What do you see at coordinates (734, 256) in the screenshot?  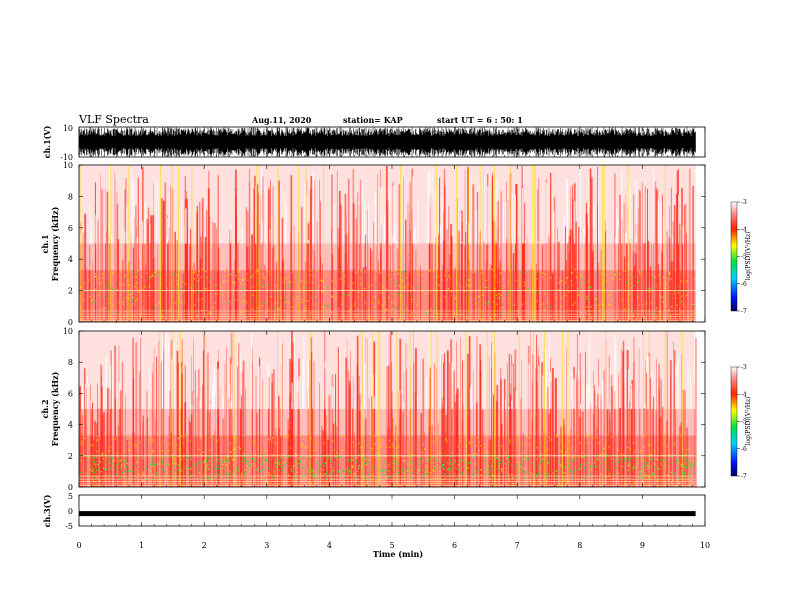 I see `ch1-colorbar` at bounding box center [734, 256].